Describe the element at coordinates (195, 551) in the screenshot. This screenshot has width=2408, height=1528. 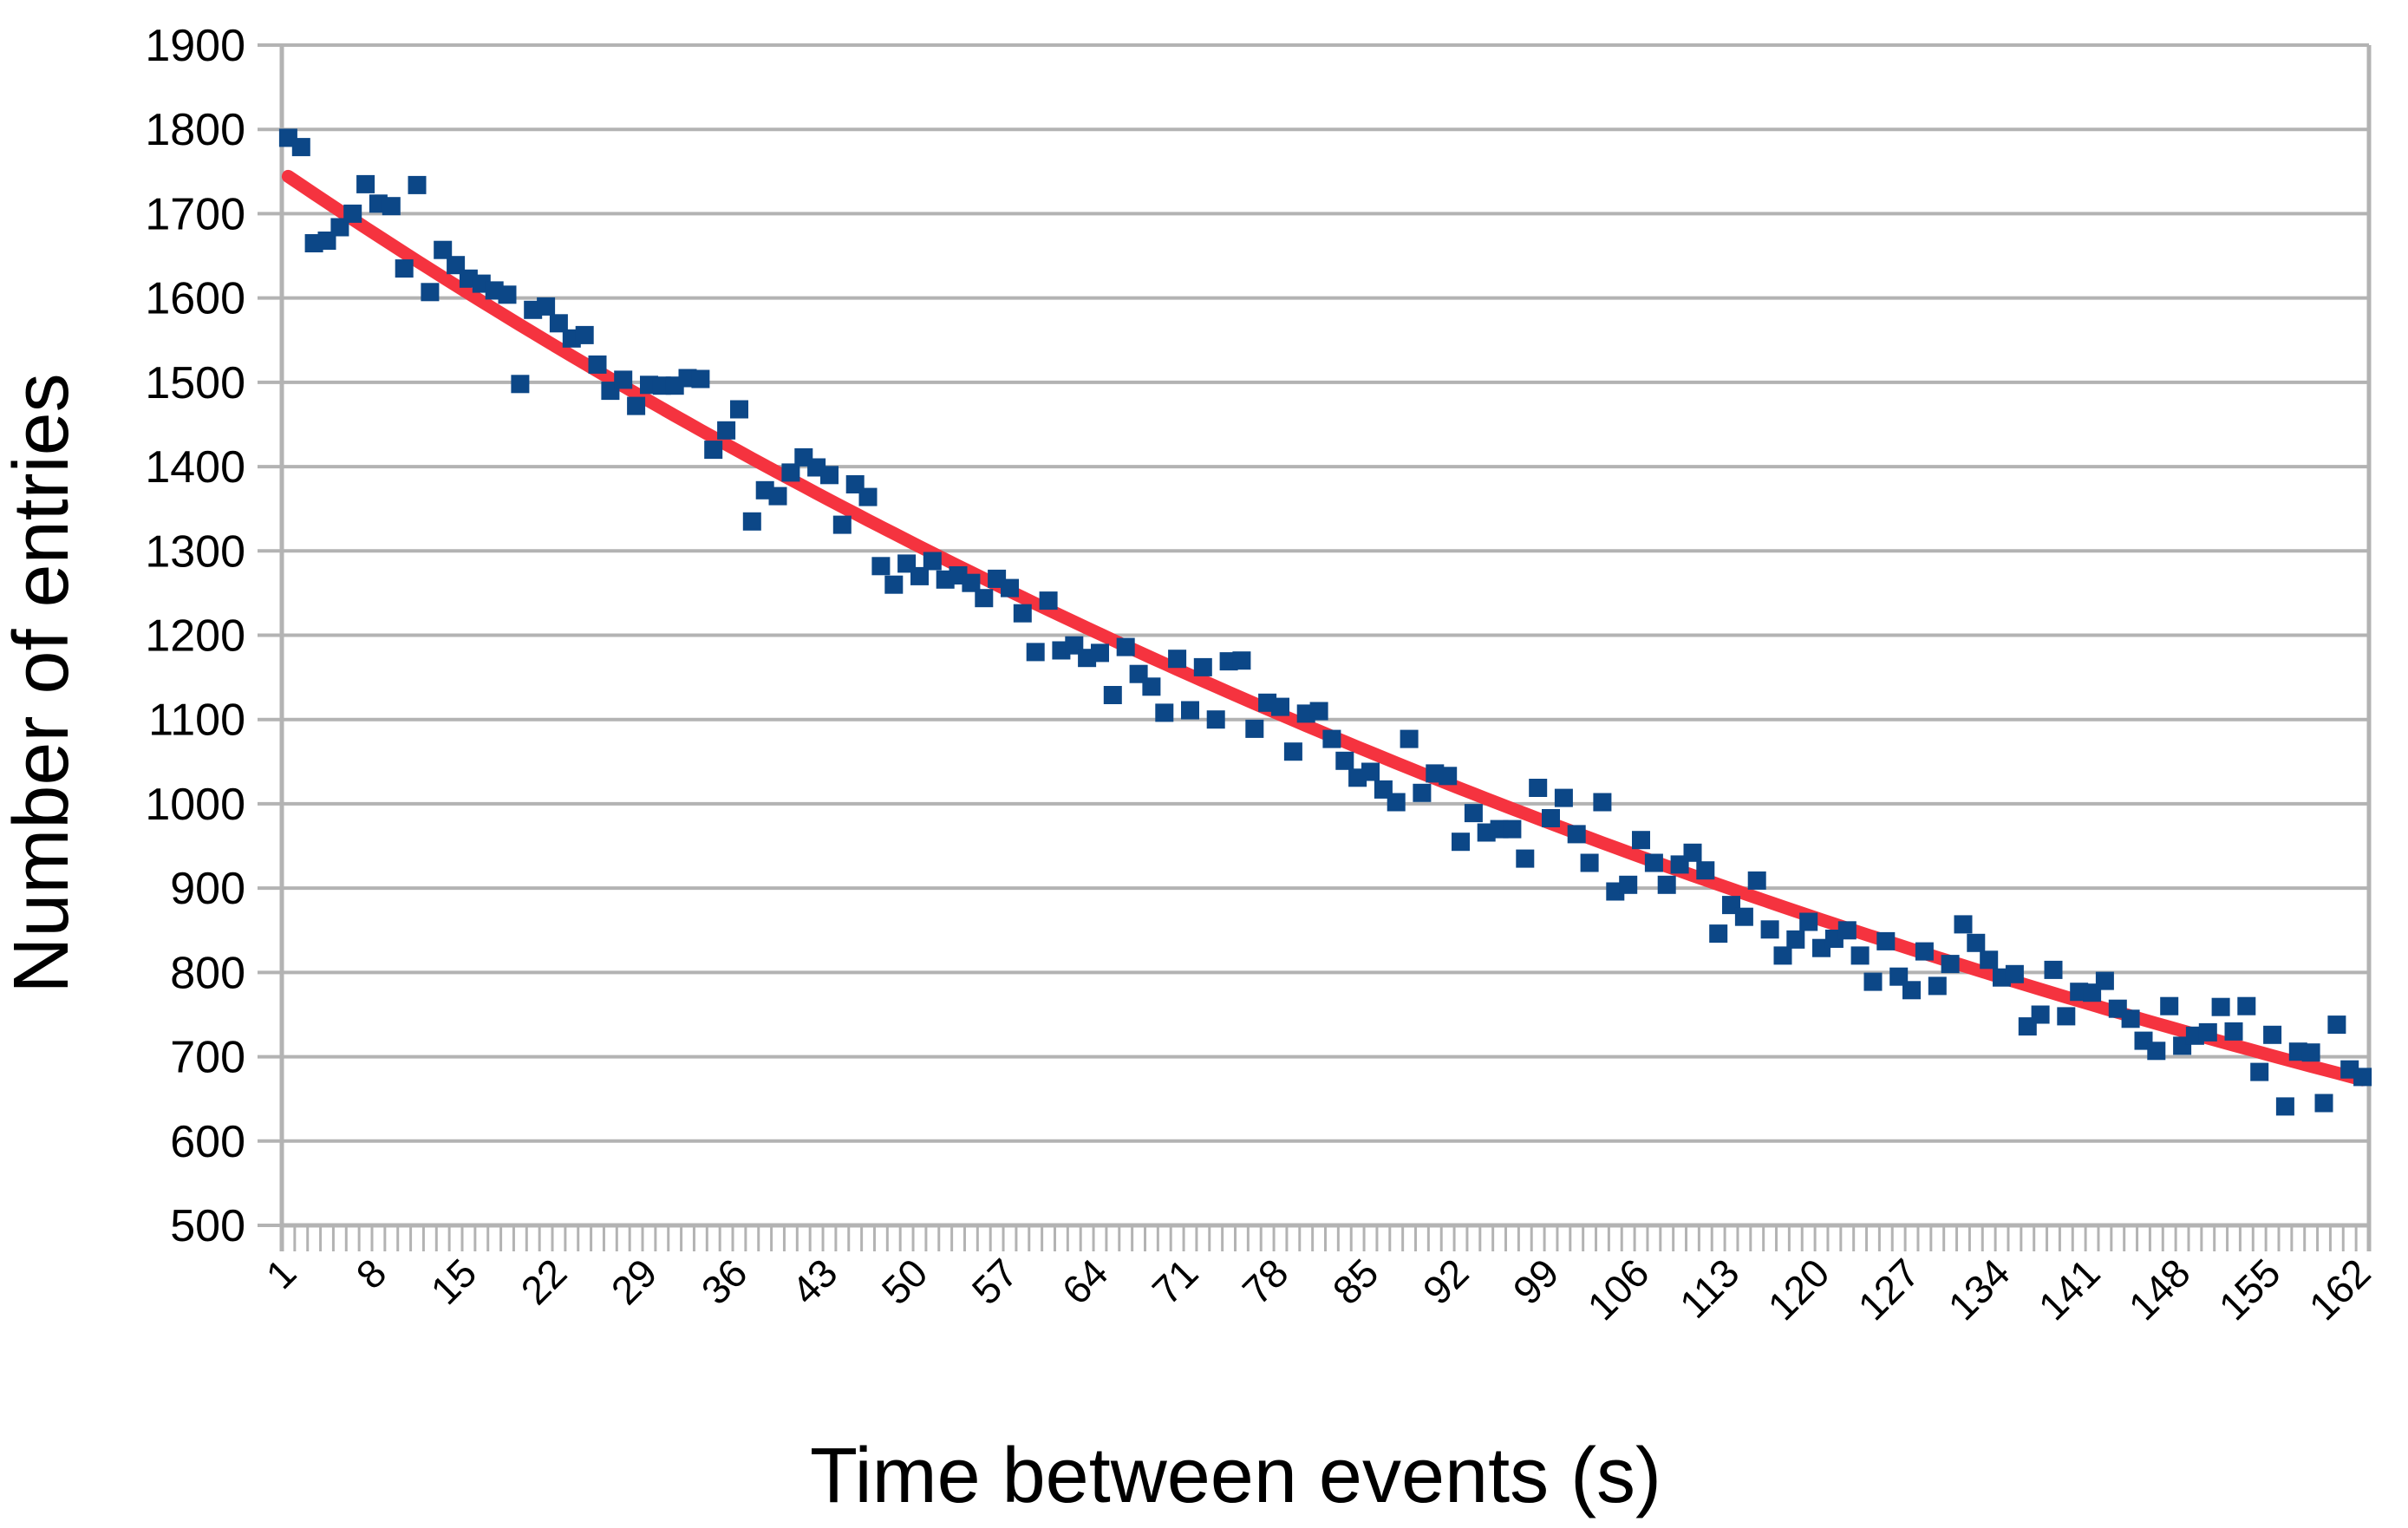
I see `y-tick-label: 1300` at that location.